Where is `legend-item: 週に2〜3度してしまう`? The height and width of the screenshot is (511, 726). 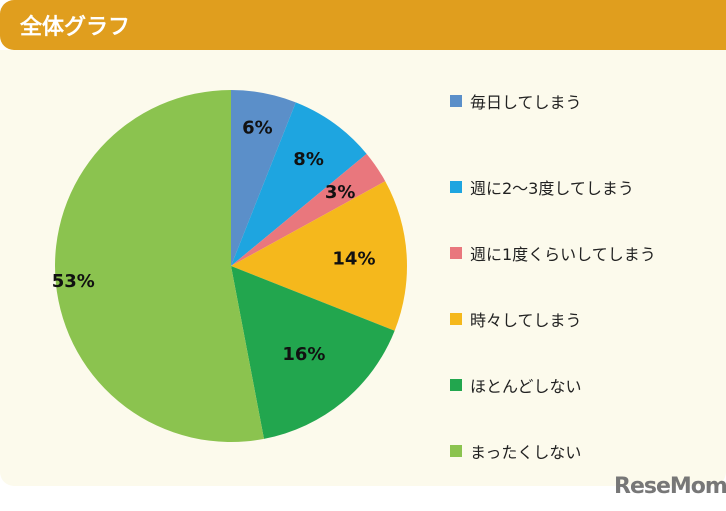
legend-item: 週に2〜3度してしまう is located at coordinates (553, 187).